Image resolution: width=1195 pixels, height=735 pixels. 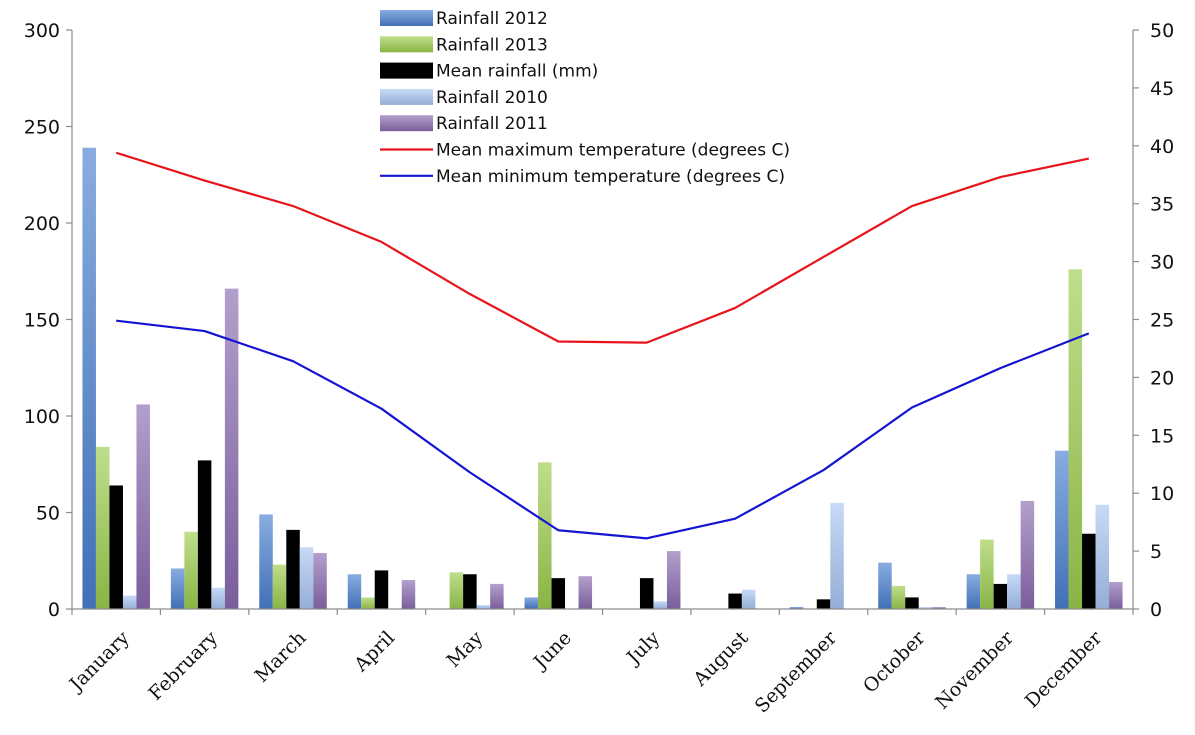 I want to click on bar-rainfall-2010-december, so click(x=1102, y=556).